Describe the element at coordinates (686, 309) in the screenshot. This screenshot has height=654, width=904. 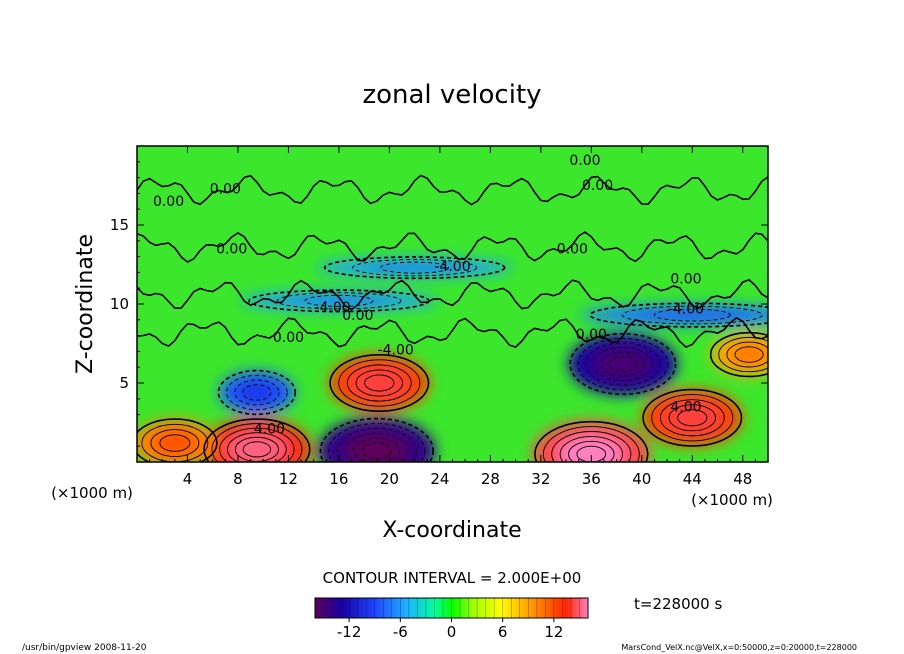
I see `contour-label-12: -4.00` at that location.